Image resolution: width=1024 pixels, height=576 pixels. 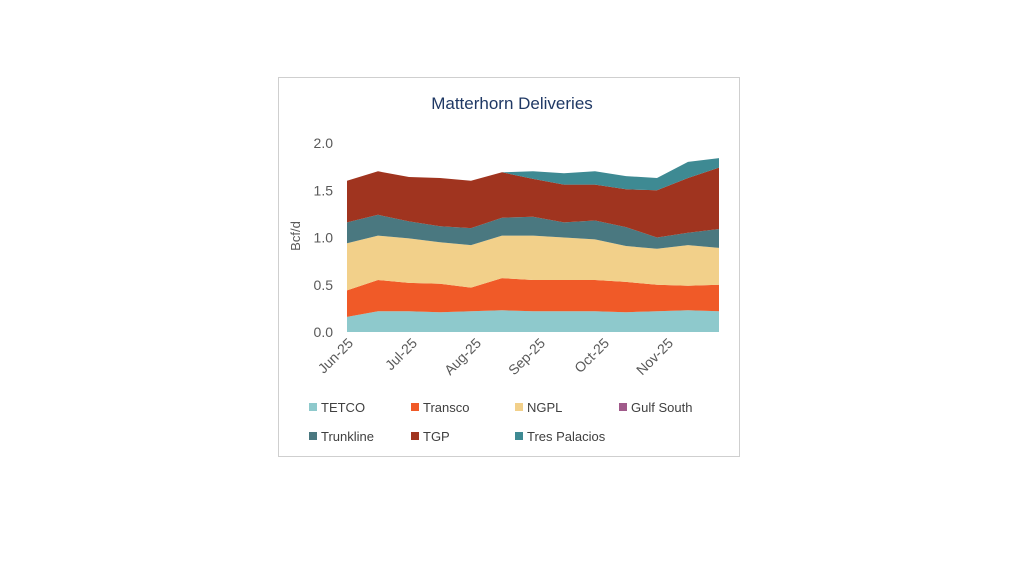 What do you see at coordinates (462, 356) in the screenshot?
I see `x-tick-label: Aug-25` at bounding box center [462, 356].